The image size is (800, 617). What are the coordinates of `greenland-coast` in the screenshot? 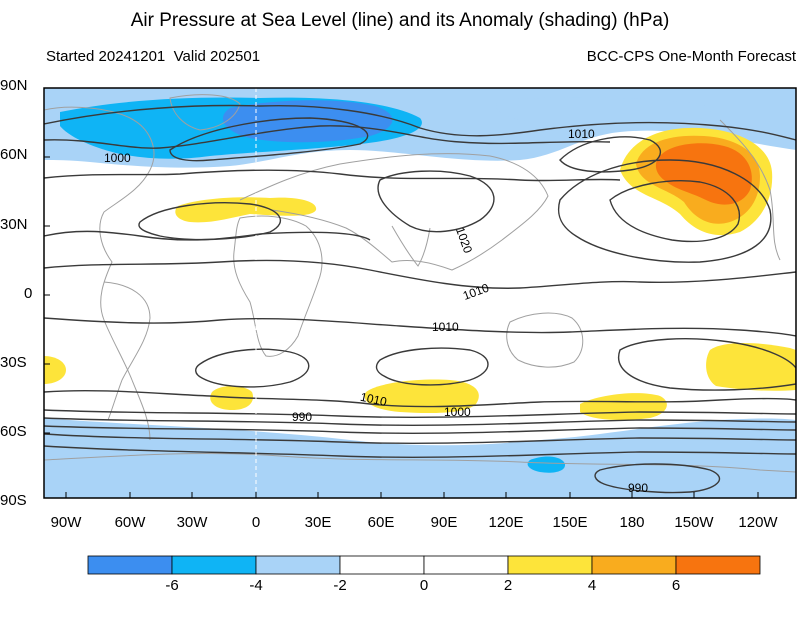 It's located at (205, 112).